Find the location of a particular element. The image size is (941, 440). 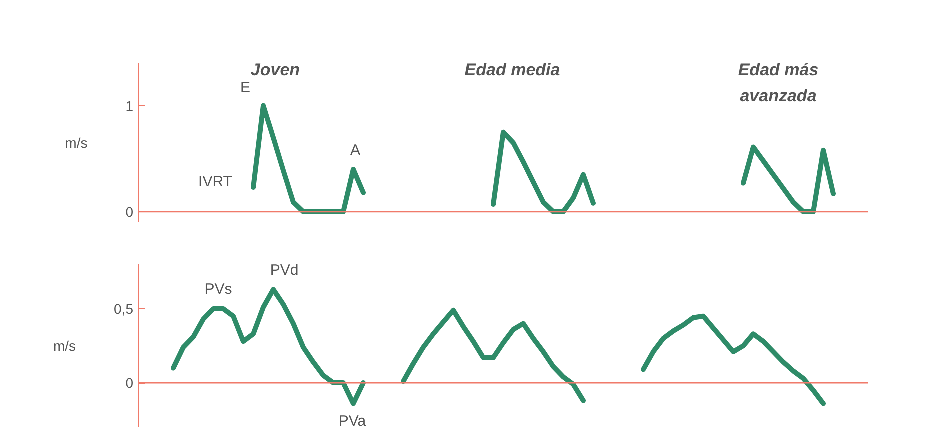

annotation: A is located at coordinates (355, 150).